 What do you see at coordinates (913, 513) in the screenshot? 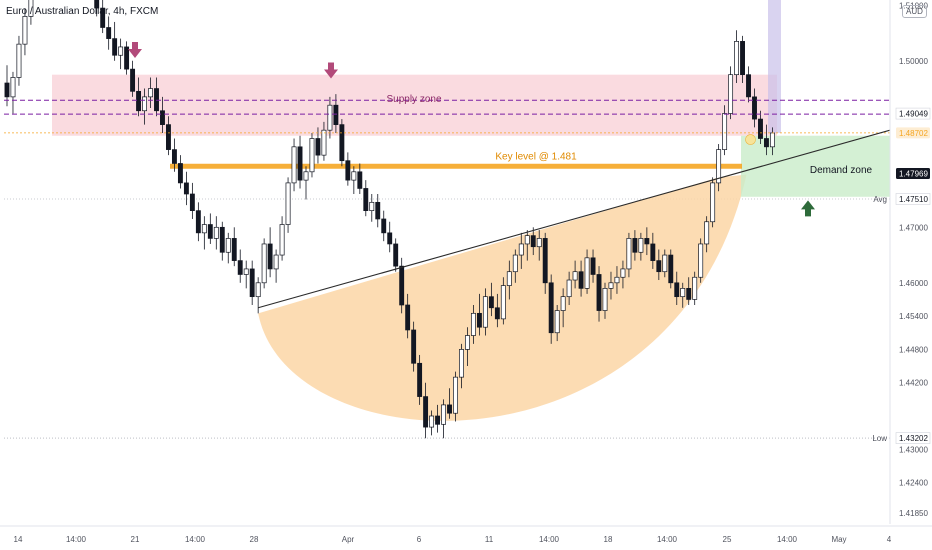
I see `price-tick: 1.41850` at bounding box center [913, 513].